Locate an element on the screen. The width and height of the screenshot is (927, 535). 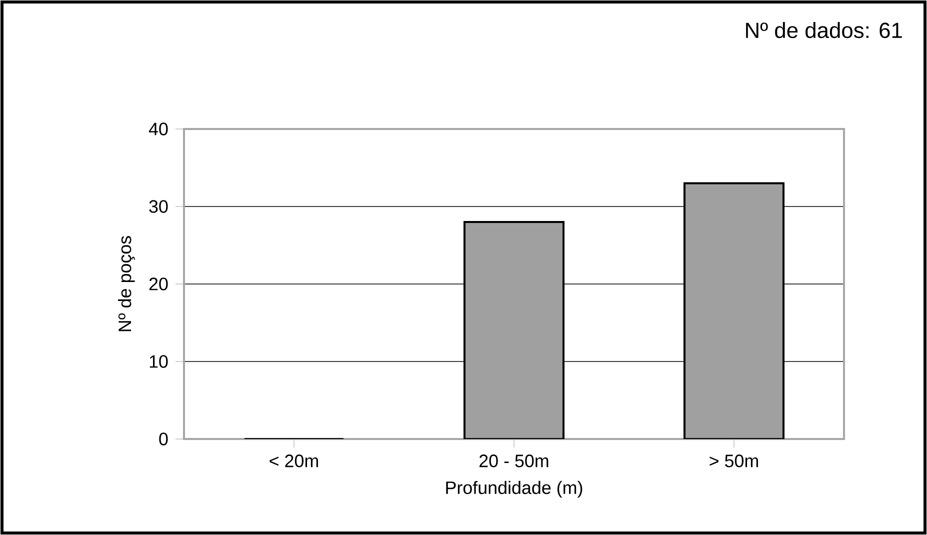
y-tick-label: 10 is located at coordinates (159, 361).